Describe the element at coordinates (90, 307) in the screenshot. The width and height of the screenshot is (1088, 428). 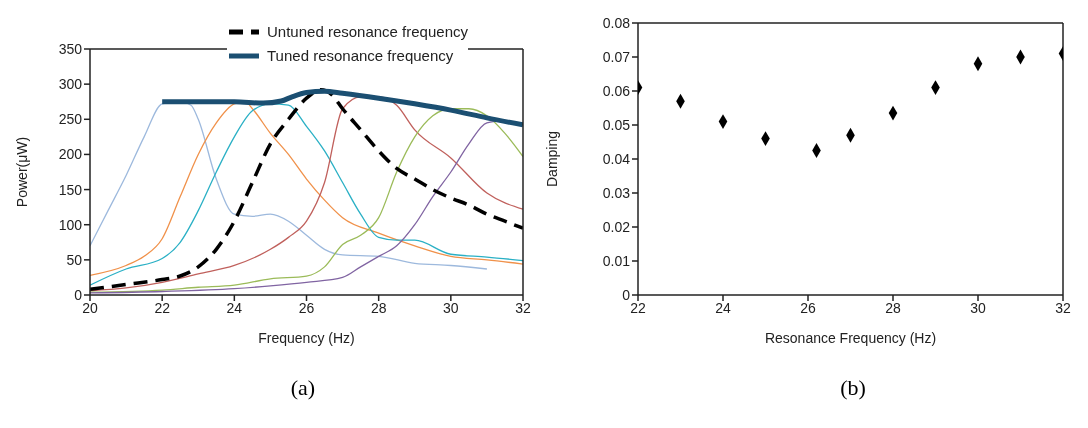
I see `x-tick-label: 20` at that location.